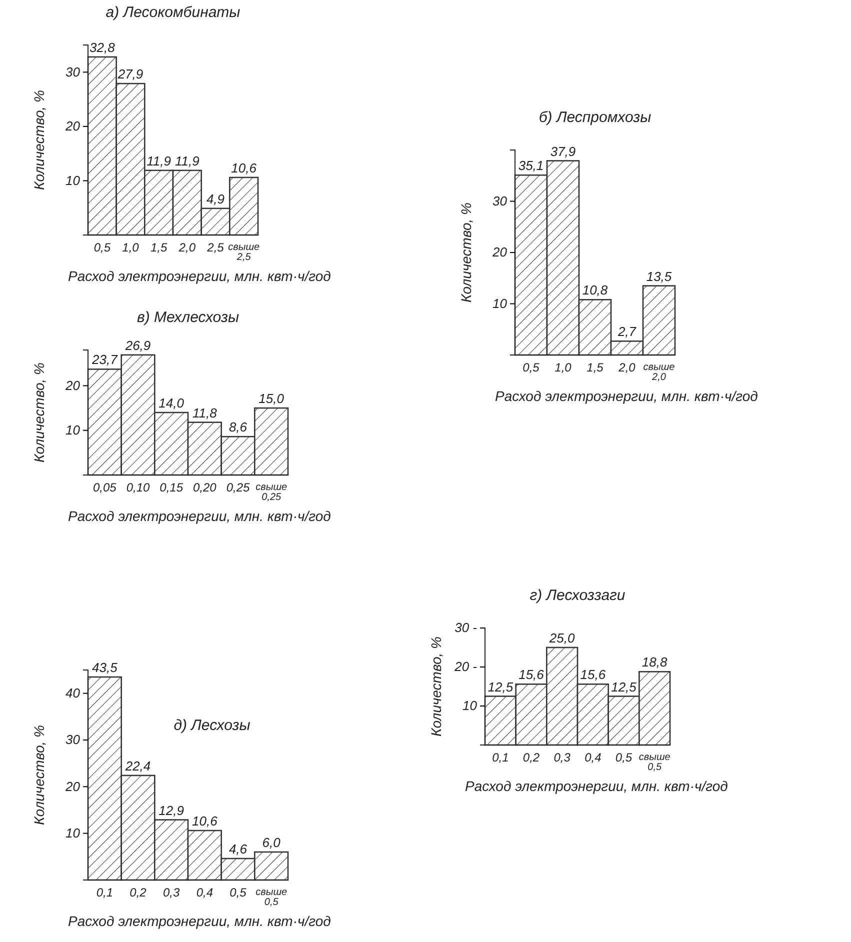 This screenshot has width=851, height=942. Describe the element at coordinates (204, 487) in the screenshot. I see `x-tick-label: 0,20` at that location.